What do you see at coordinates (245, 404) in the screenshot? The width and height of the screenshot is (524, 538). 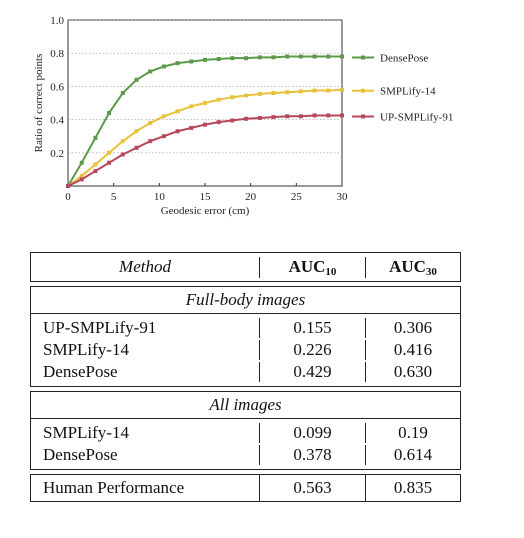 I see `section-title: All images` at bounding box center [245, 404].